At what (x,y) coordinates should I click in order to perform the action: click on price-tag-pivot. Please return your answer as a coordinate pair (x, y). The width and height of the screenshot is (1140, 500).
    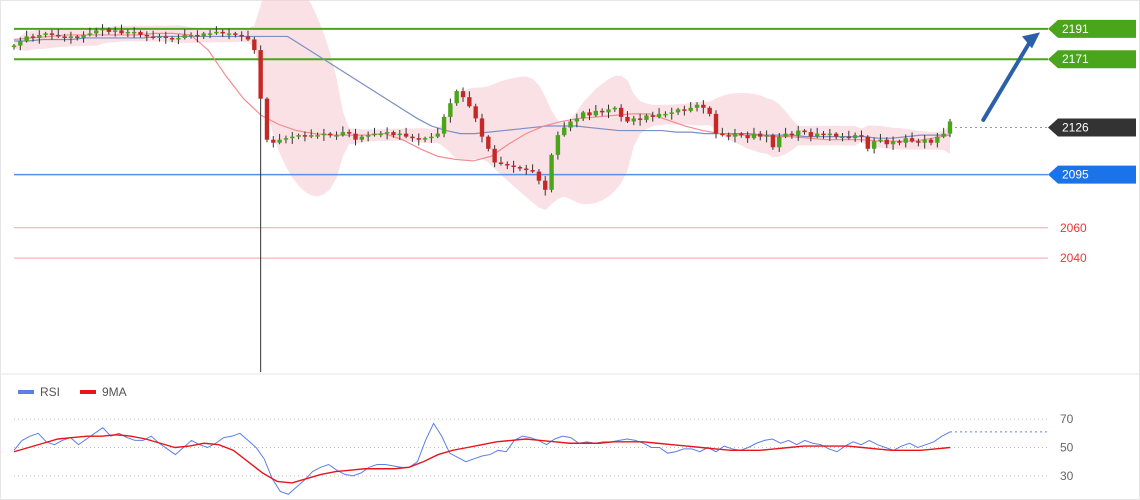
    Looking at the image, I should click on (1092, 174).